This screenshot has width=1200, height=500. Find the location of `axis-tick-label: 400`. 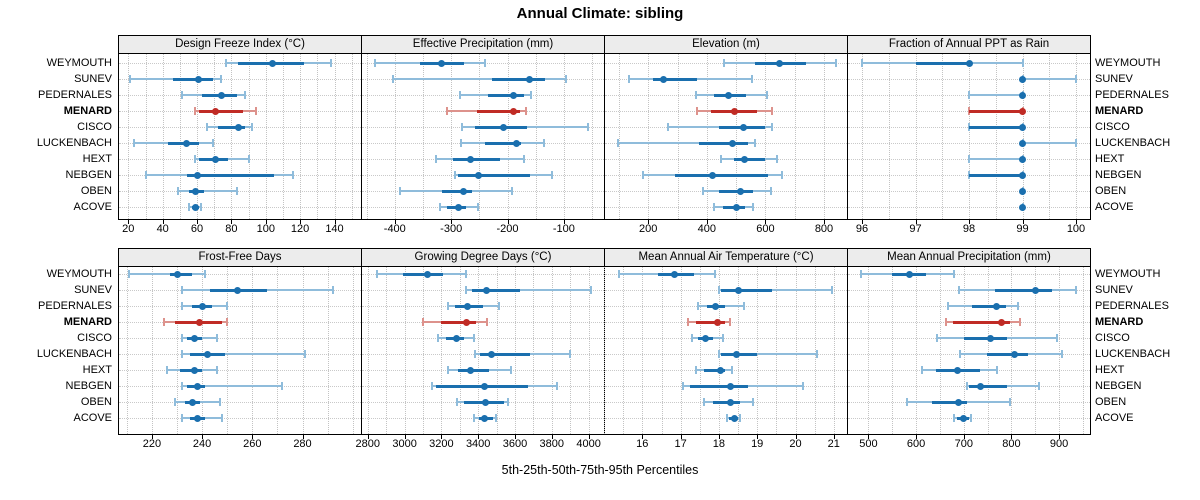

axis-tick-label: 400 is located at coordinates (706, 229).